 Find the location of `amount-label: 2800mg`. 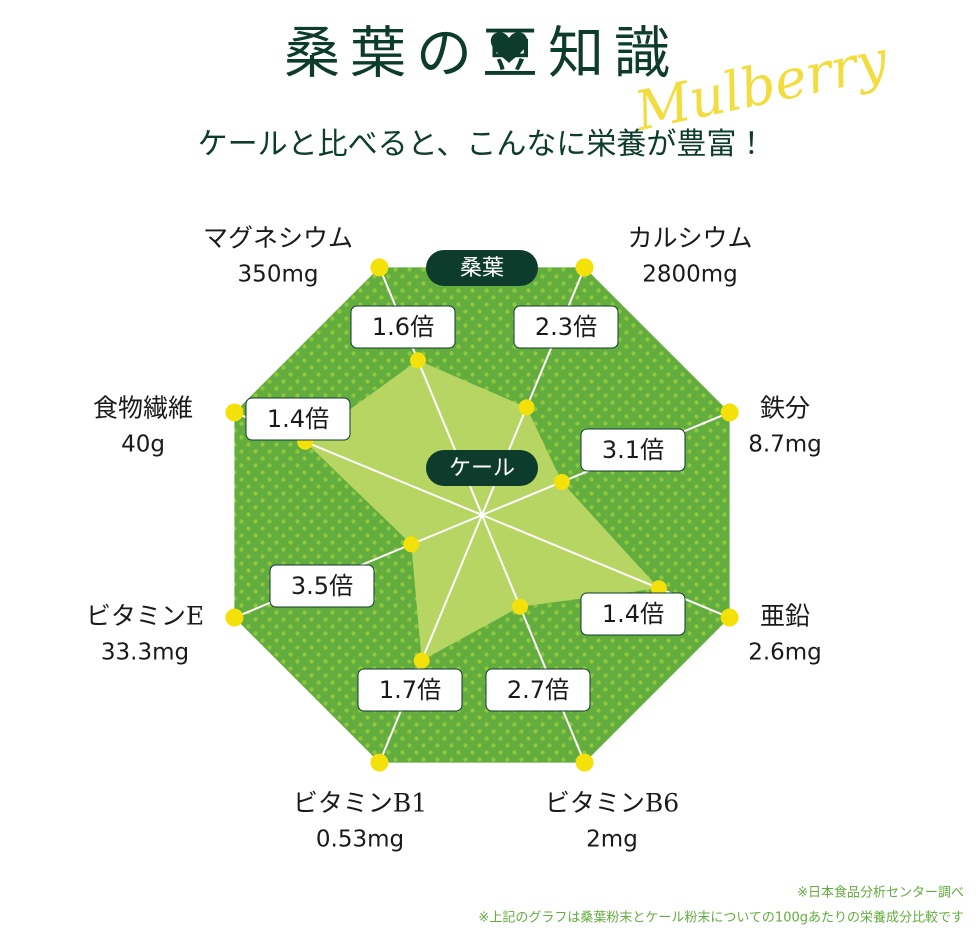

amount-label: 2800mg is located at coordinates (690, 275).